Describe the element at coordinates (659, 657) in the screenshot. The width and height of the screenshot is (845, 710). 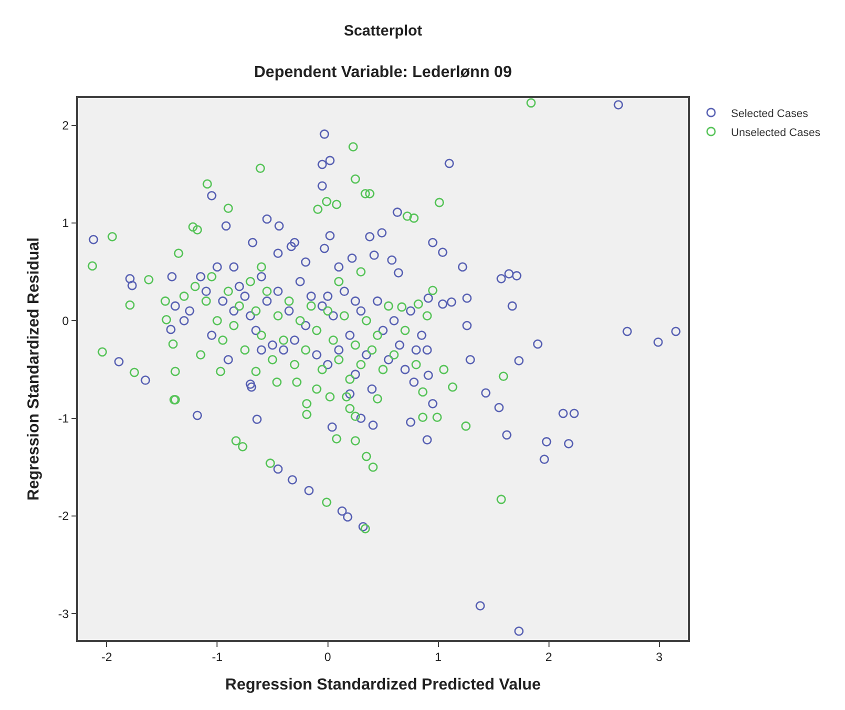
I see `x-tick-label: 3` at that location.